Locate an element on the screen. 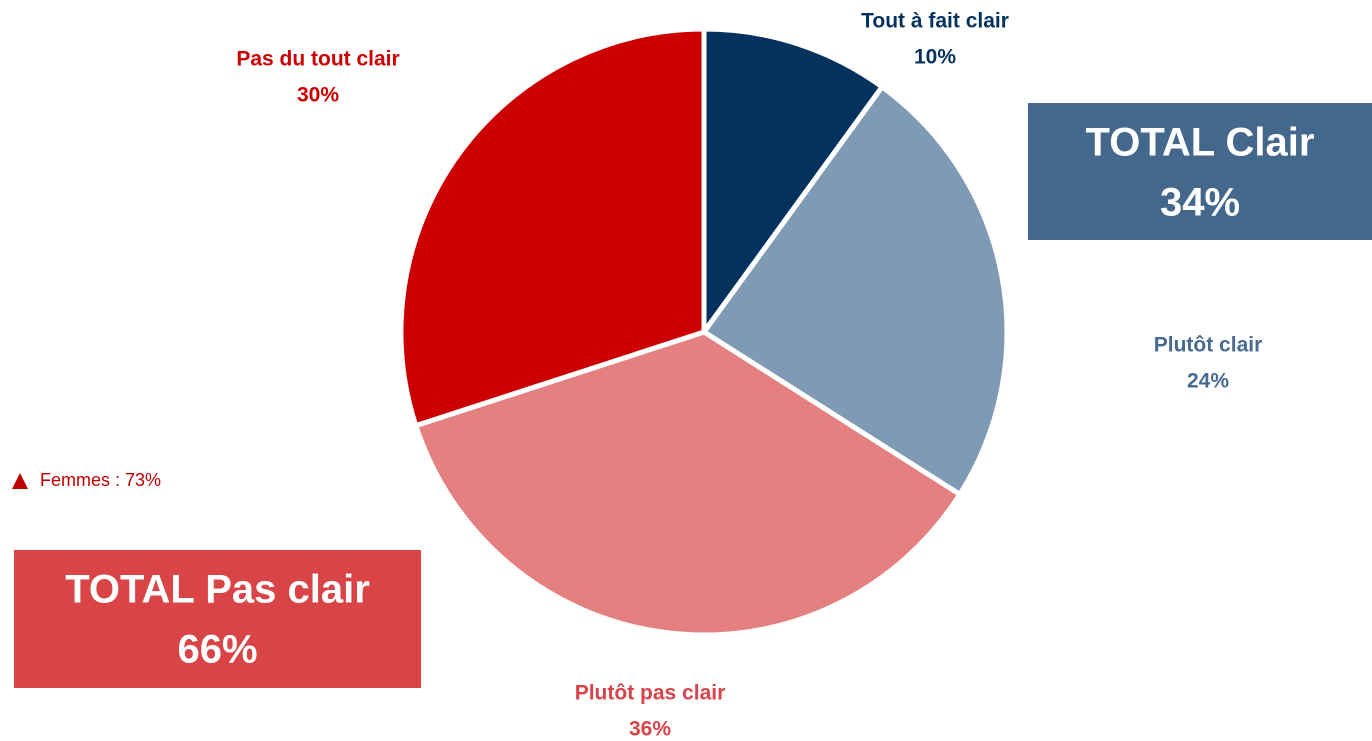  note-marker is located at coordinates (20, 481).